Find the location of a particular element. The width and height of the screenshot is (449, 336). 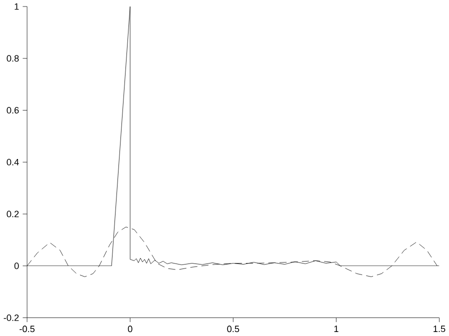

y-tick-label: 0.2 is located at coordinates (12, 214).